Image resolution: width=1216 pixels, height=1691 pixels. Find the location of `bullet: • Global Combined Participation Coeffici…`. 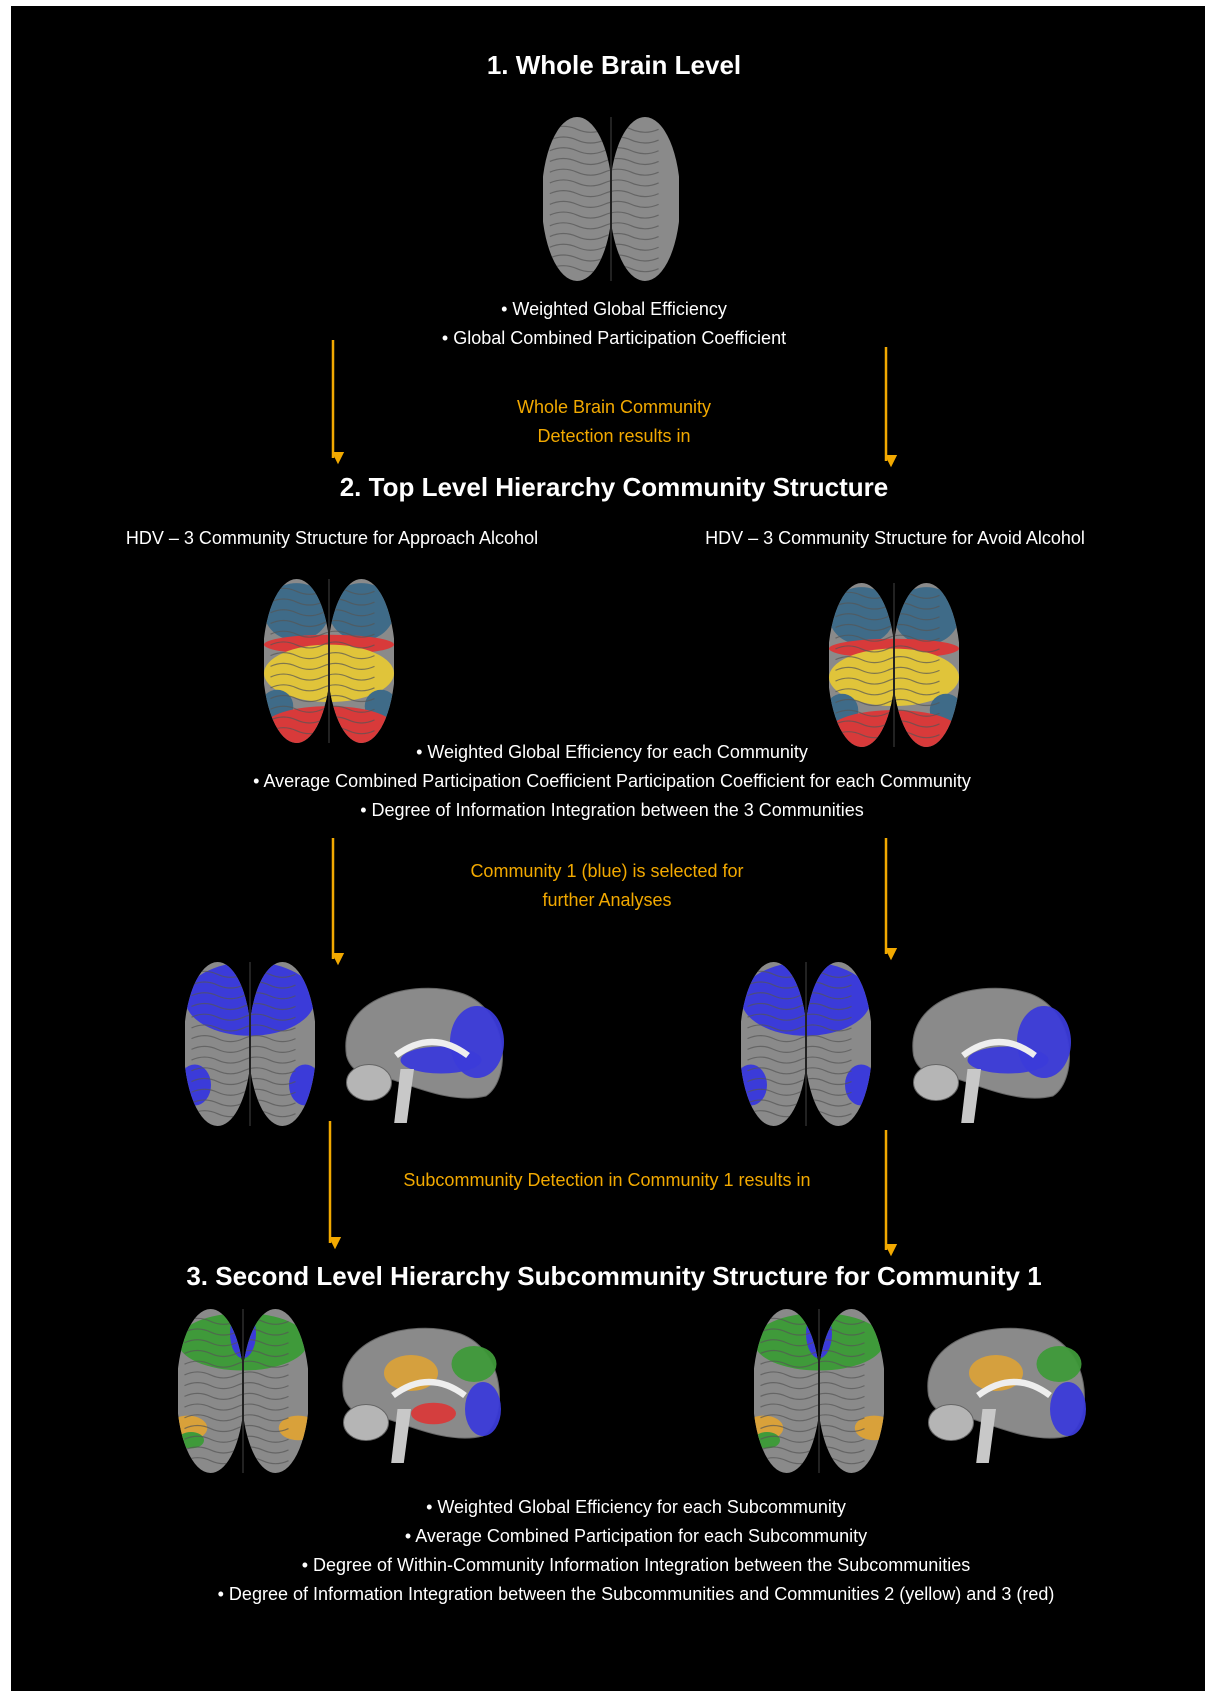

bullet: • Global Combined Participation Coeffici… is located at coordinates (614, 338).